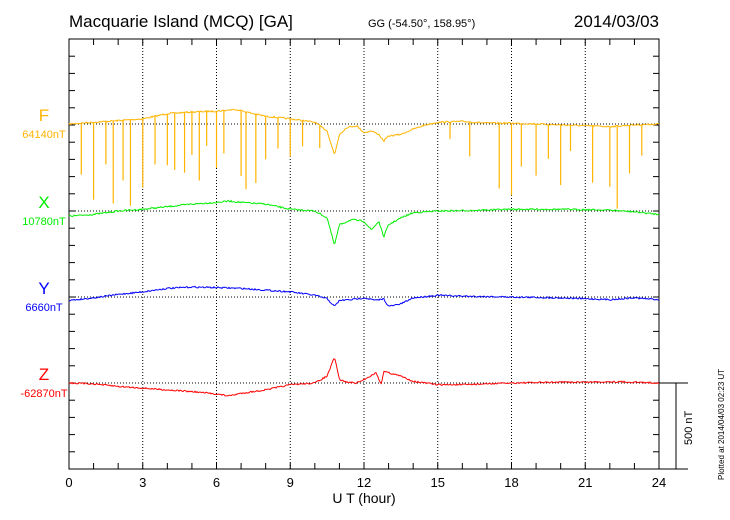 This screenshot has height=520, width=730. I want to click on baseline-value-Z: -62870nT, so click(43, 394).